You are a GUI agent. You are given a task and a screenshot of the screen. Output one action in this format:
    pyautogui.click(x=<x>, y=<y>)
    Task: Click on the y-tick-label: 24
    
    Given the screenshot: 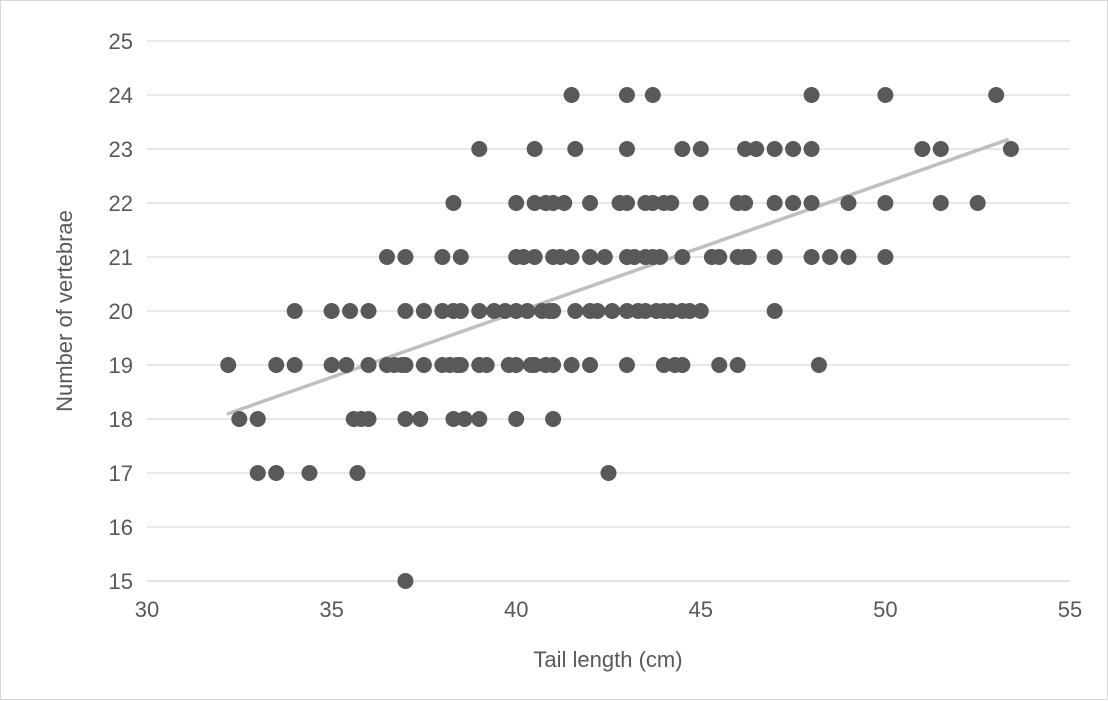 What is the action you would take?
    pyautogui.click(x=121, y=95)
    